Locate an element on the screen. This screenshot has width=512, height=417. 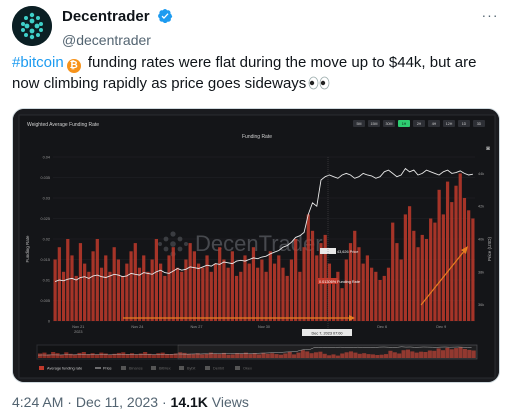
range-label: 2H is located at coordinates (419, 124).